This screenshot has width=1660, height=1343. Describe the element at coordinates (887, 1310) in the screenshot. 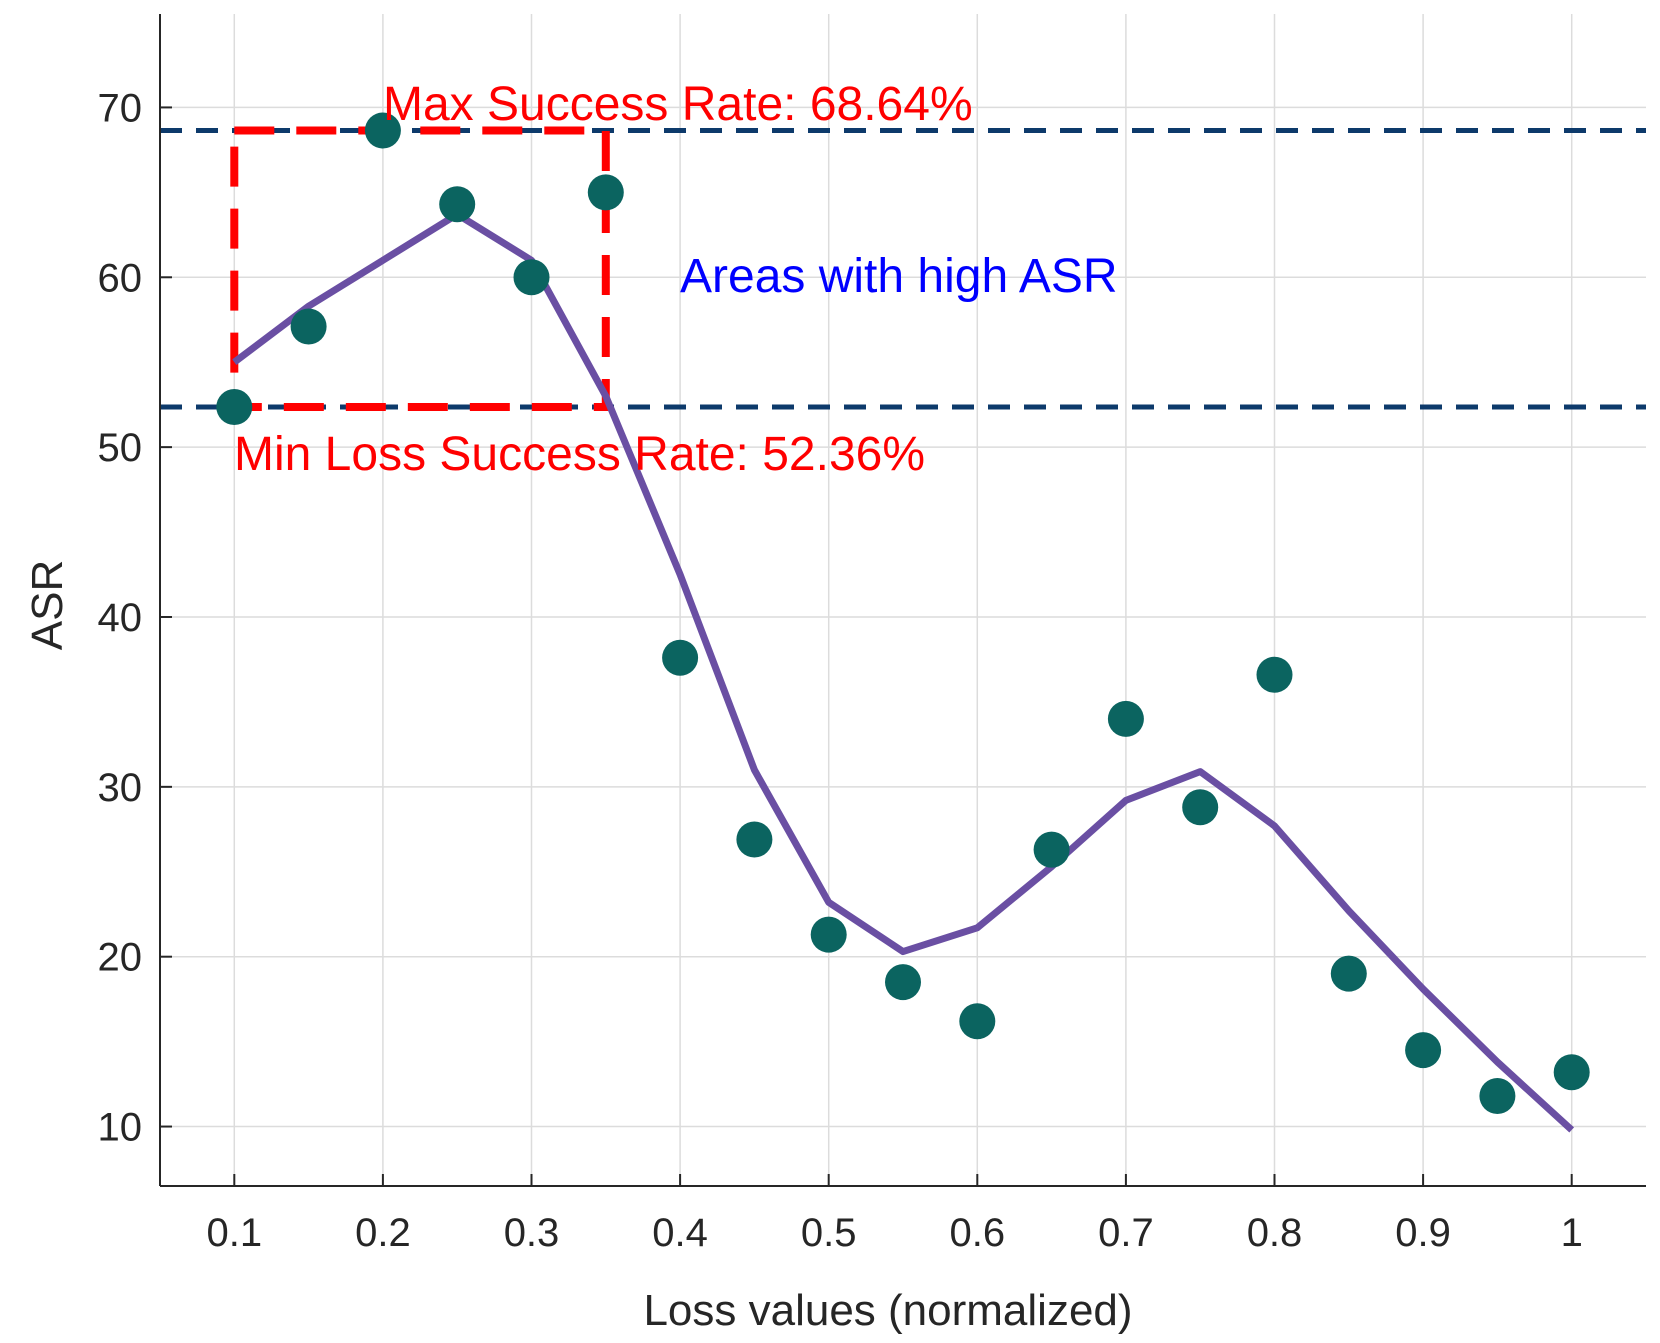

I see `x-axis-label: Loss values (normalized)` at that location.